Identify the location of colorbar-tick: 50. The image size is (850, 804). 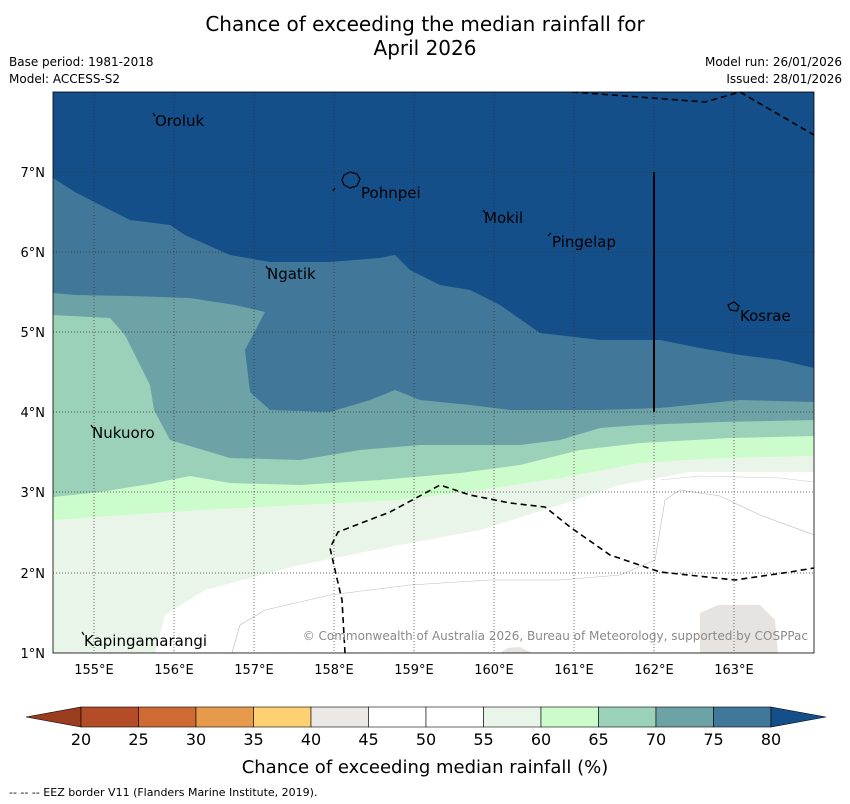
(426, 739).